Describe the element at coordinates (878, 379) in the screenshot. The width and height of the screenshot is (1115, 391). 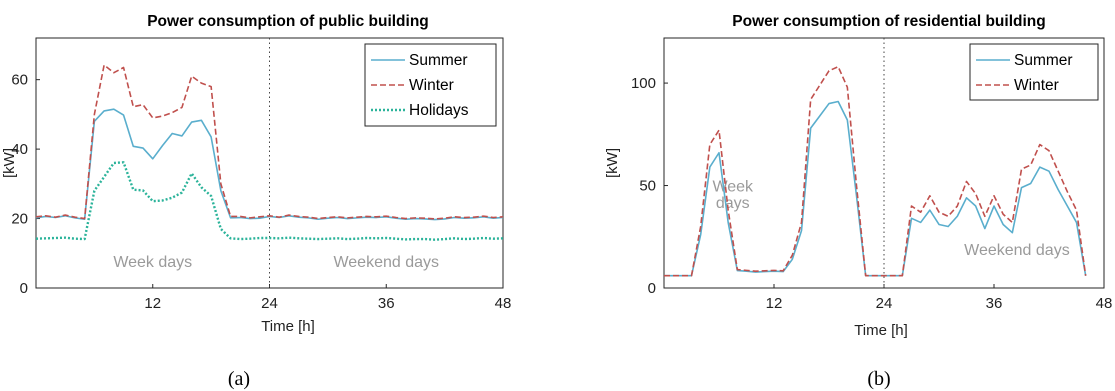
I see `caption-b: (b)` at that location.